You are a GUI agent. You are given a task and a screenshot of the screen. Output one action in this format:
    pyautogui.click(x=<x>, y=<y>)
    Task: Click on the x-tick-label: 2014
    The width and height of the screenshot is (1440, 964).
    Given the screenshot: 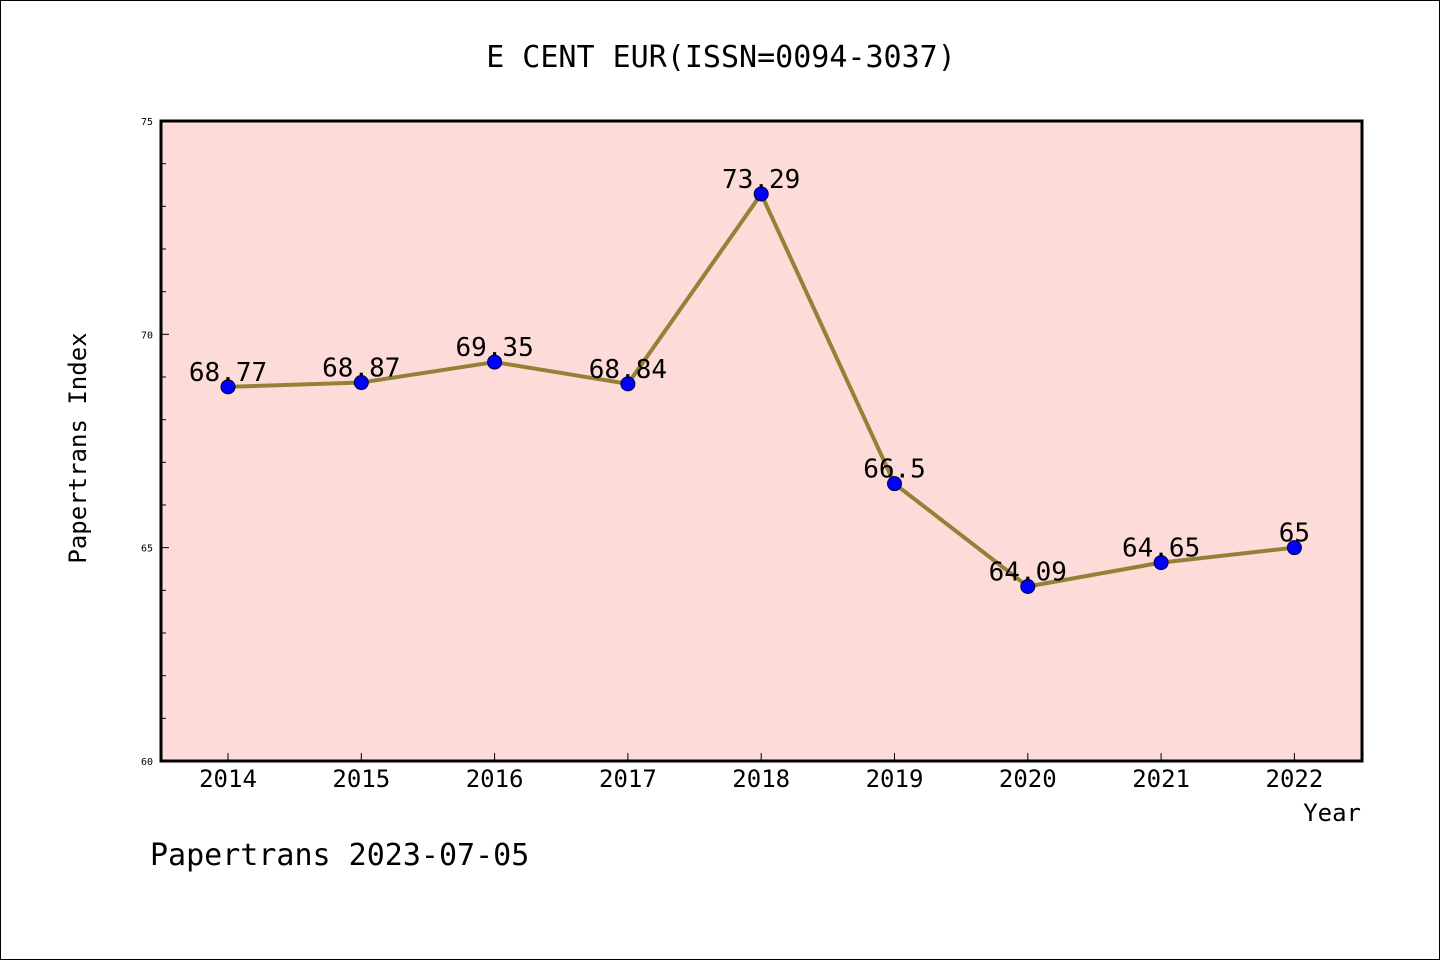 What is the action you would take?
    pyautogui.click(x=228, y=779)
    